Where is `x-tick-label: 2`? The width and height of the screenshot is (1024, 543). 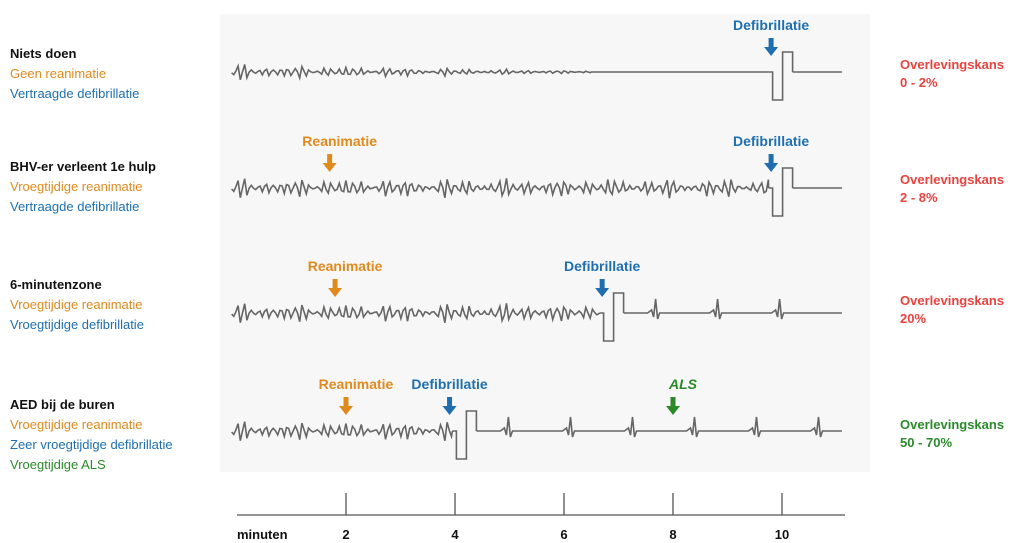 x-tick-label: 2 is located at coordinates (345, 534).